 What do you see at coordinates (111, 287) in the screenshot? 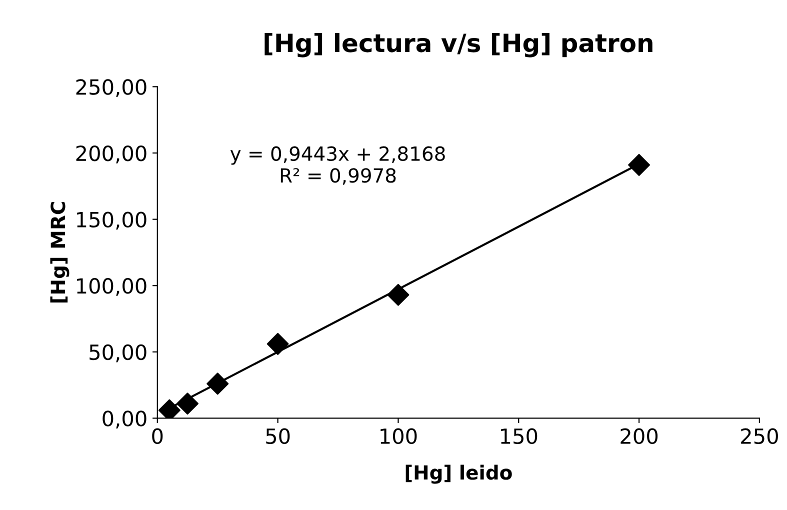
I see `y-tick-label: 100,00` at bounding box center [111, 287].